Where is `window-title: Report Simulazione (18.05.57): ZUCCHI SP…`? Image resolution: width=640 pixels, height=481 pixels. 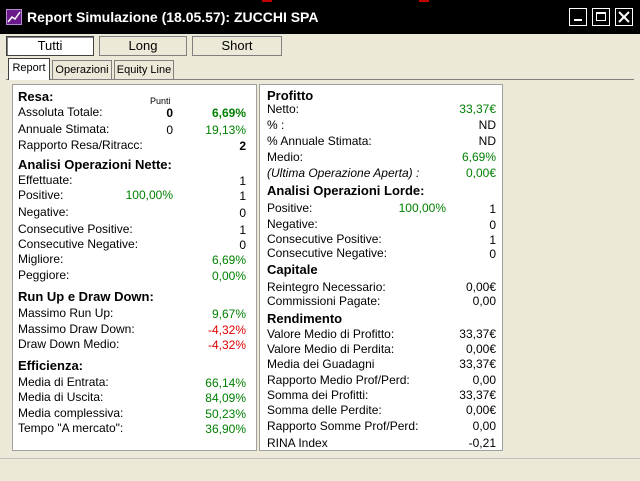 window-title: Report Simulazione (18.05.57): ZUCCHI SP… is located at coordinates (173, 17).